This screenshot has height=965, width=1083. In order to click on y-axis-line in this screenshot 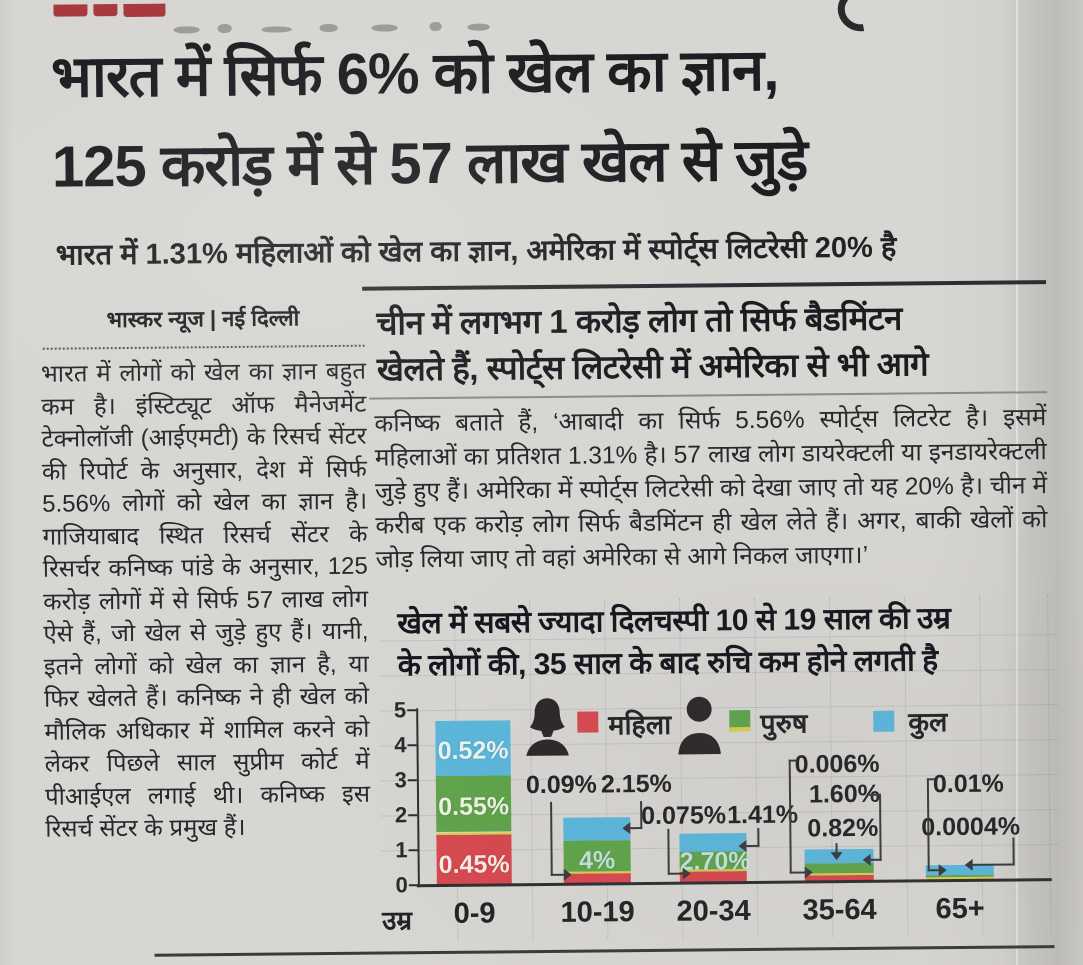, I will do `click(418, 798)`.